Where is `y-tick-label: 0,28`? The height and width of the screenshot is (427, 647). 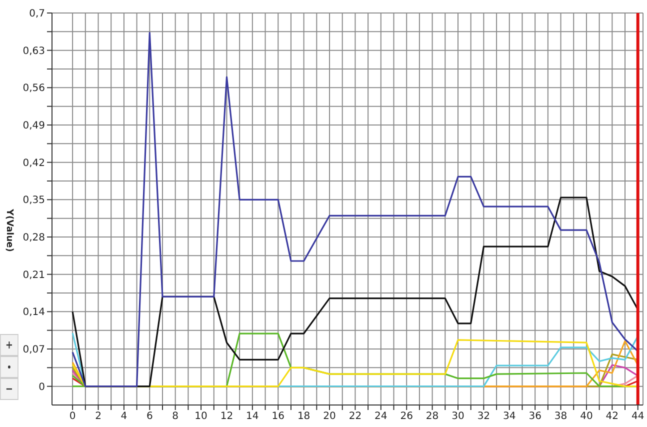 y-tick-label: 0,28 is located at coordinates (33, 238).